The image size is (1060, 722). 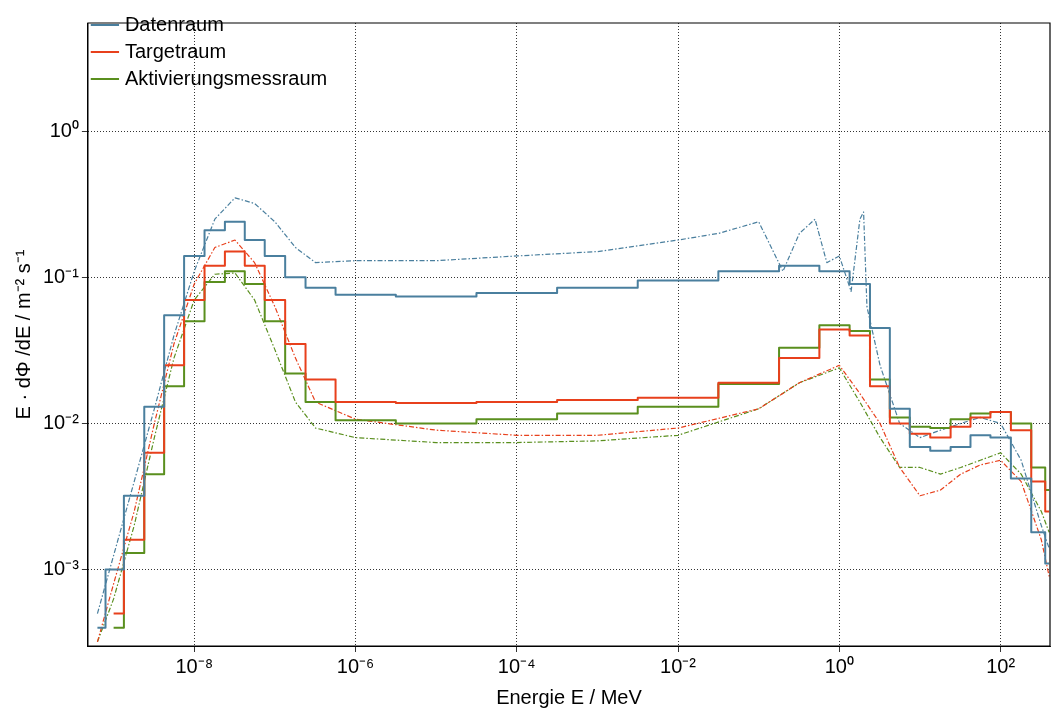 I want to click on x-tick-label: 10², so click(x=1001, y=665).